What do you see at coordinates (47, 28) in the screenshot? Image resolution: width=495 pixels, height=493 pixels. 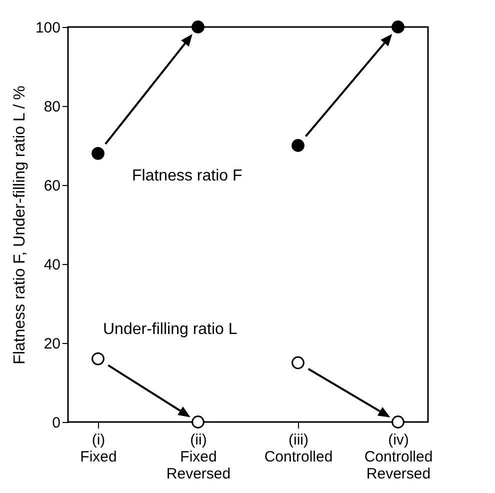 I see `y-tick-label: 100` at bounding box center [47, 28].